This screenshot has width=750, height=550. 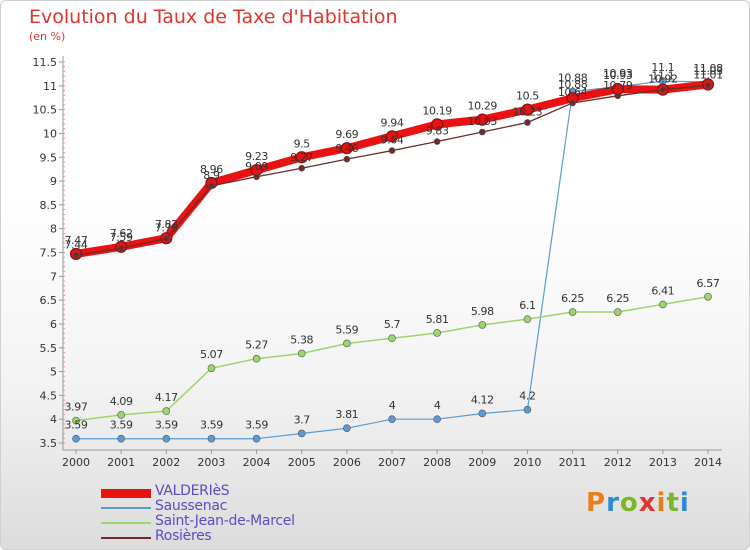 What do you see at coordinates (527, 396) in the screenshot?
I see `data-label: 4.2` at bounding box center [527, 396].